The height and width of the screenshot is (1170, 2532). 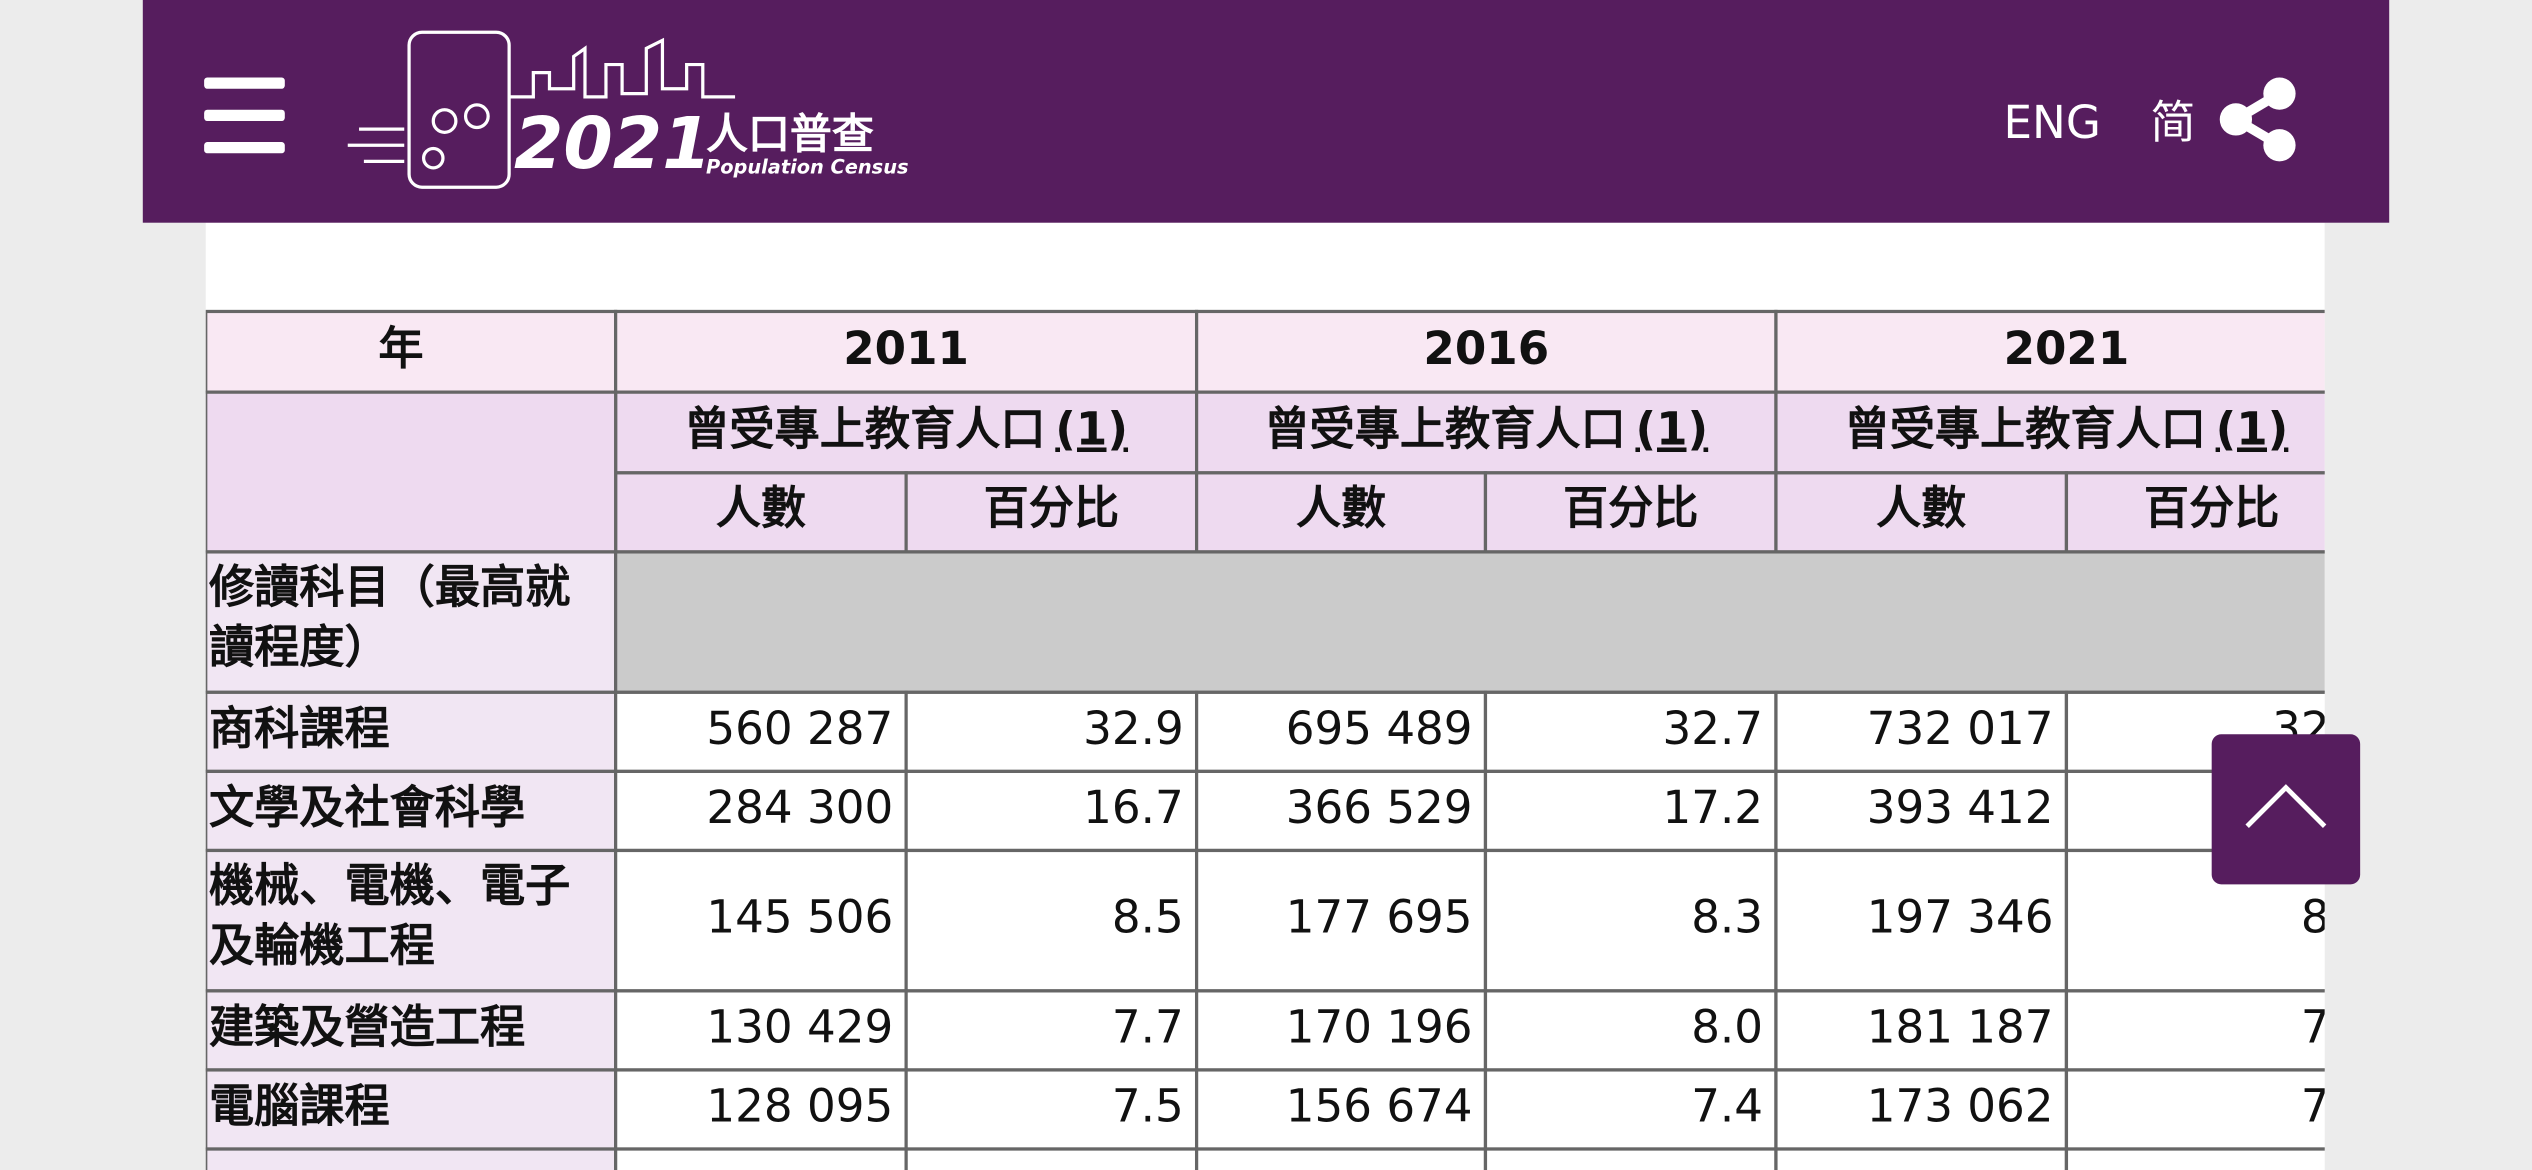 I want to click on section-label: 修讀科目（最高就, so click(x=389, y=587).